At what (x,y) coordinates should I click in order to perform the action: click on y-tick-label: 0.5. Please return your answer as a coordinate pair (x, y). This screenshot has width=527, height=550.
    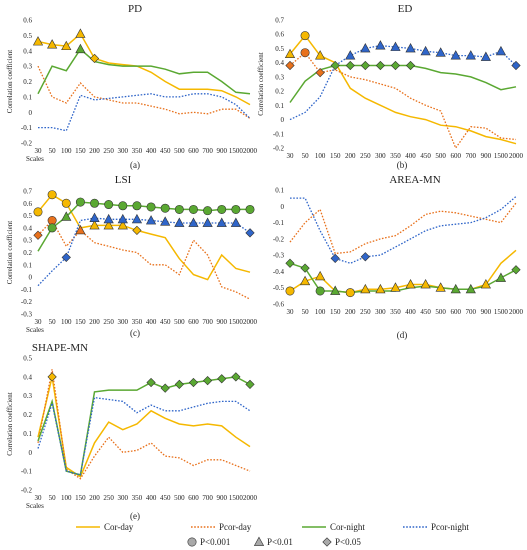
    Looking at the image, I should click on (27, 359).